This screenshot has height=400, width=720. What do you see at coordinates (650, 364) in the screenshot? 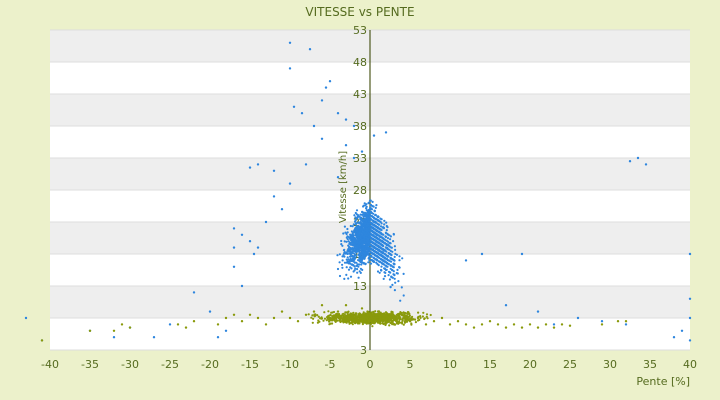
I see `x-tick-label: 35` at bounding box center [650, 364].